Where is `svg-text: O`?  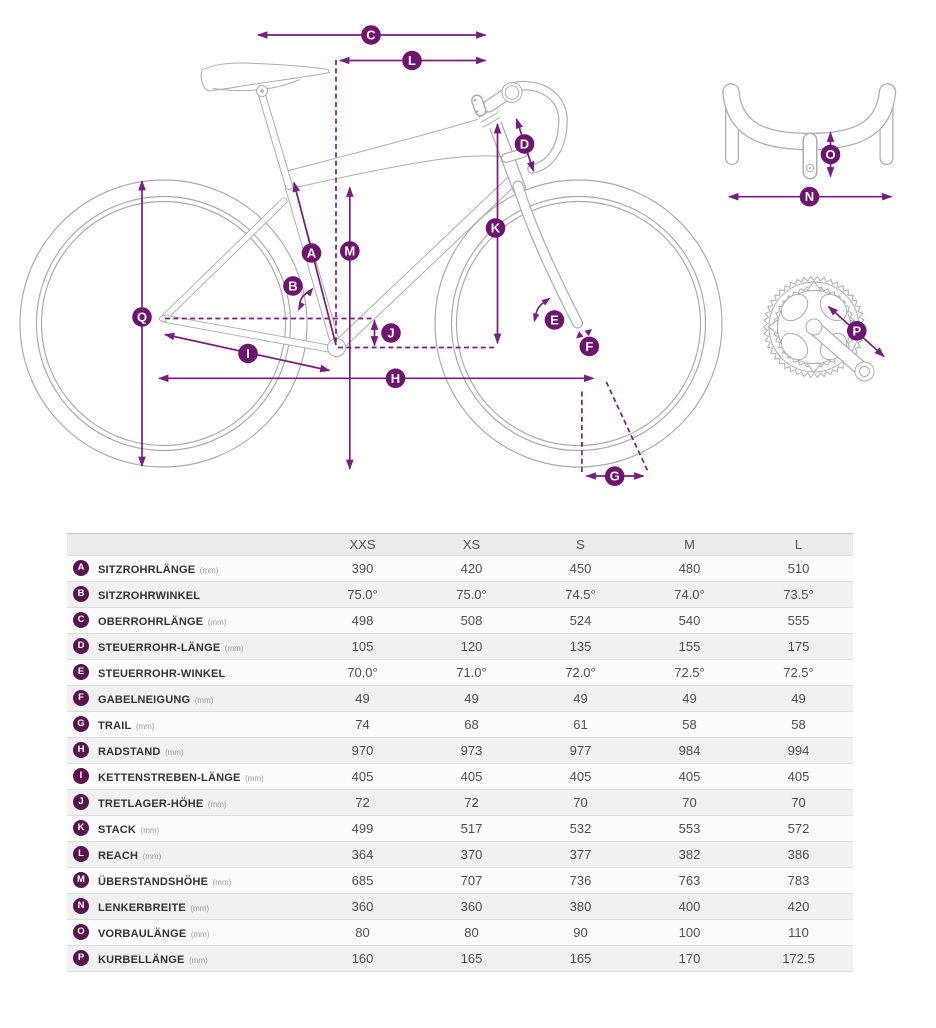 svg-text: O is located at coordinates (830, 154).